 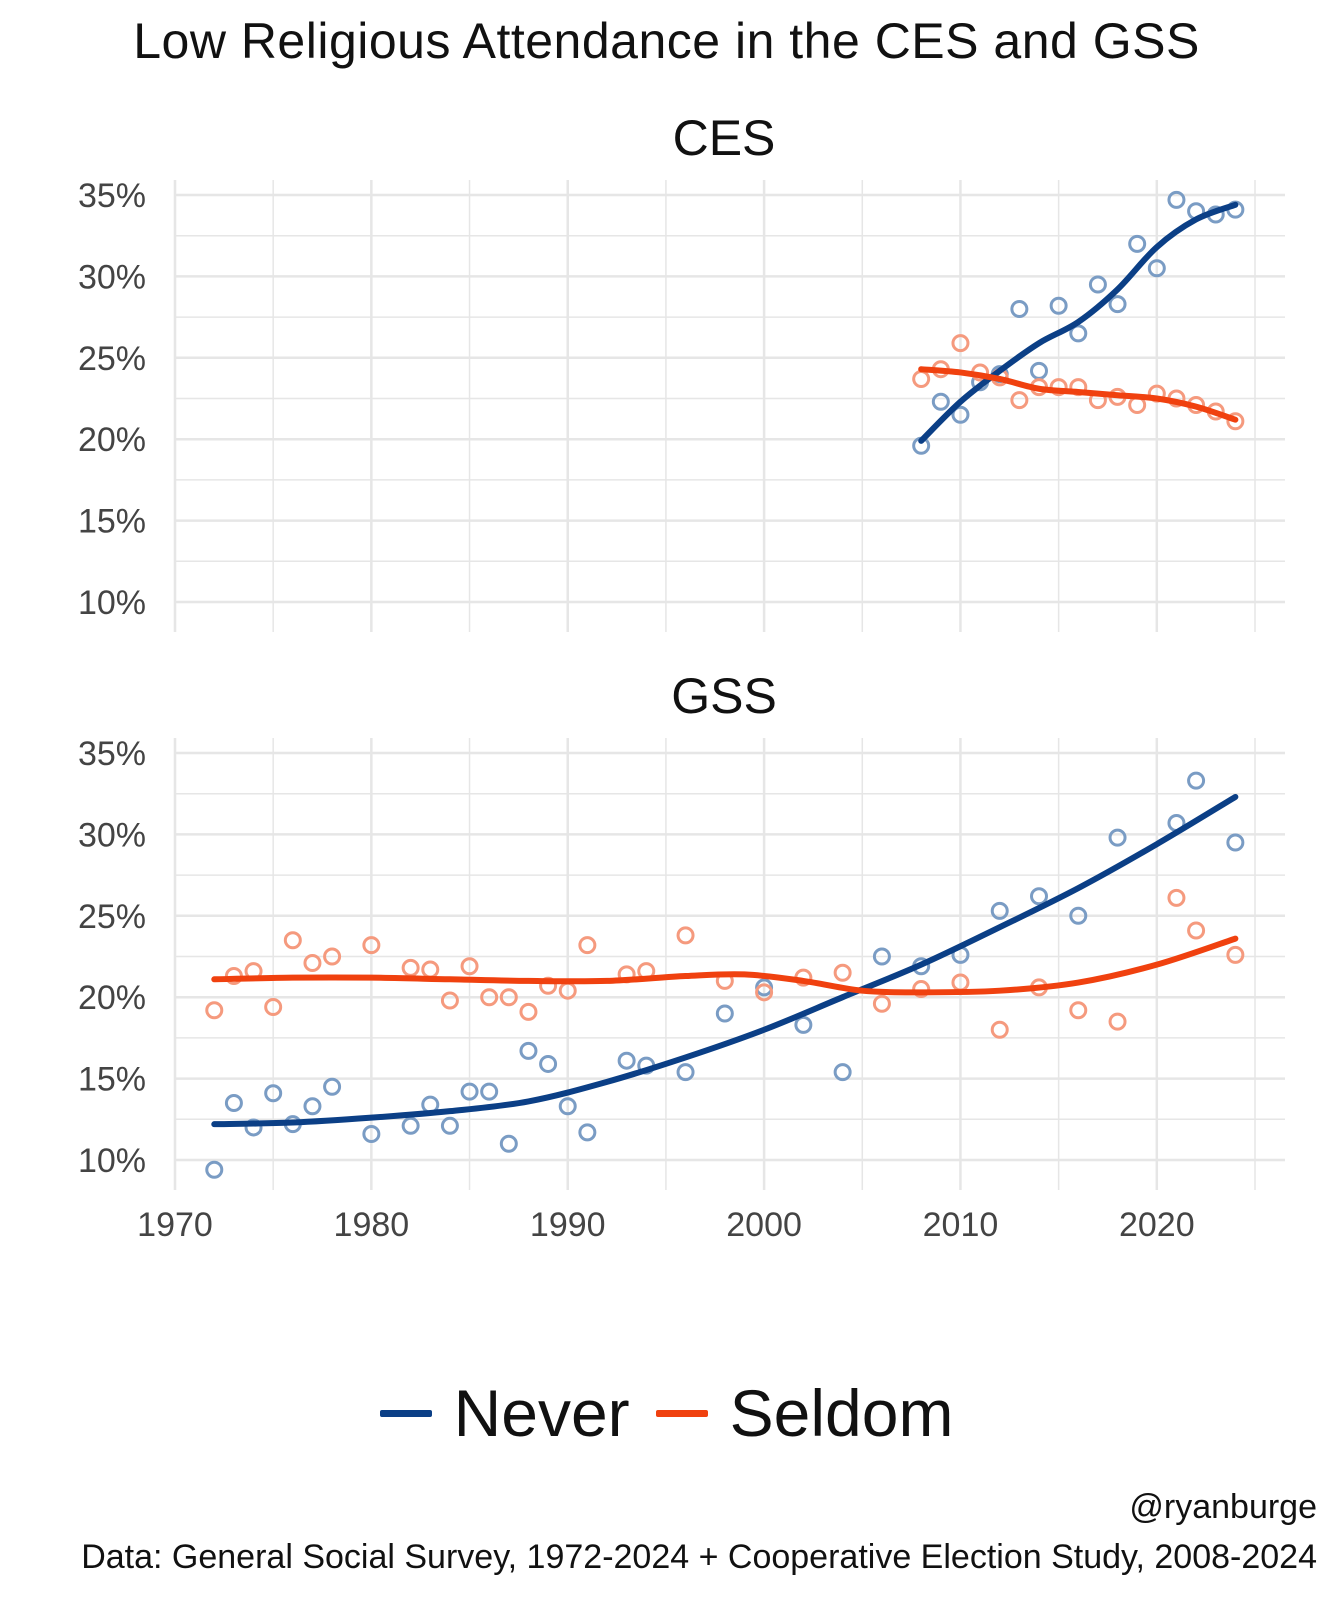 I want to click on legend-swatch-seldom, so click(x=681, y=1413).